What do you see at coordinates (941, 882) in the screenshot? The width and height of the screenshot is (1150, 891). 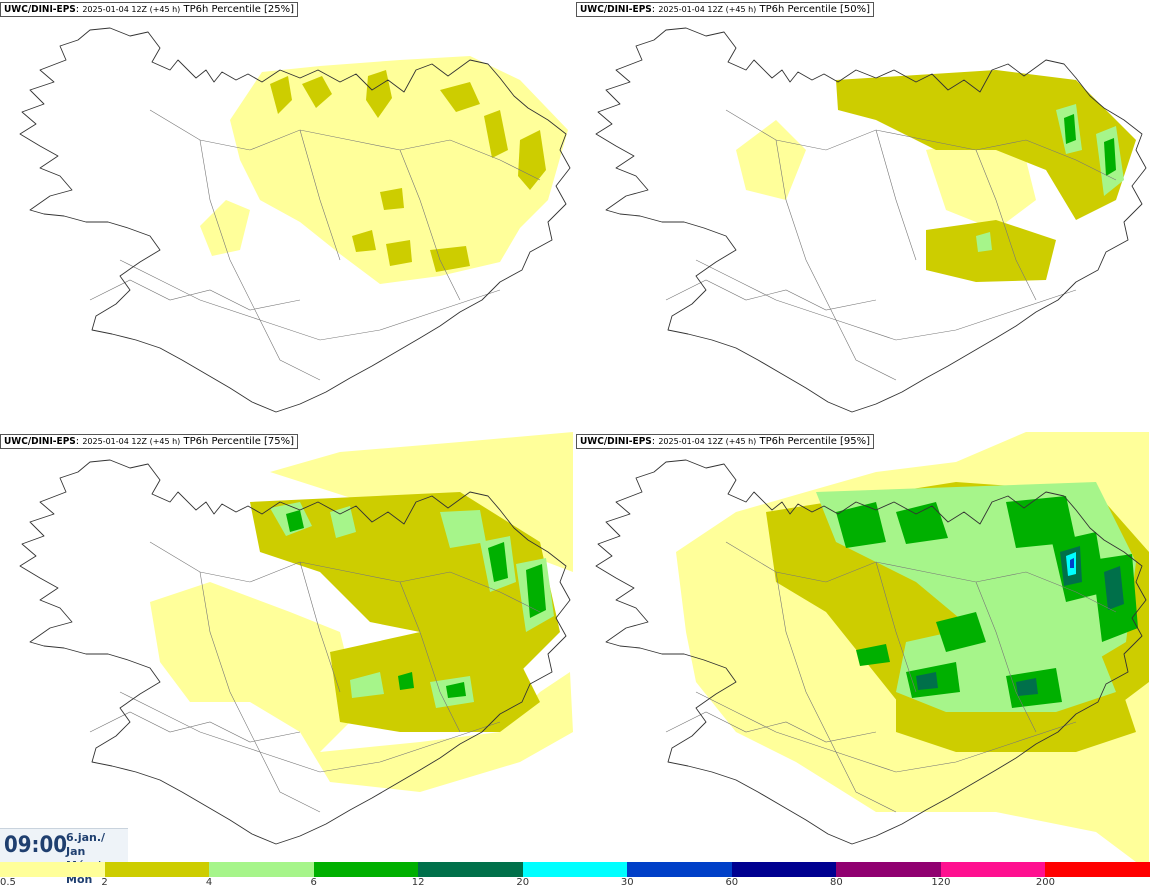 I see `colorbar-tick-label: 120` at bounding box center [941, 882].